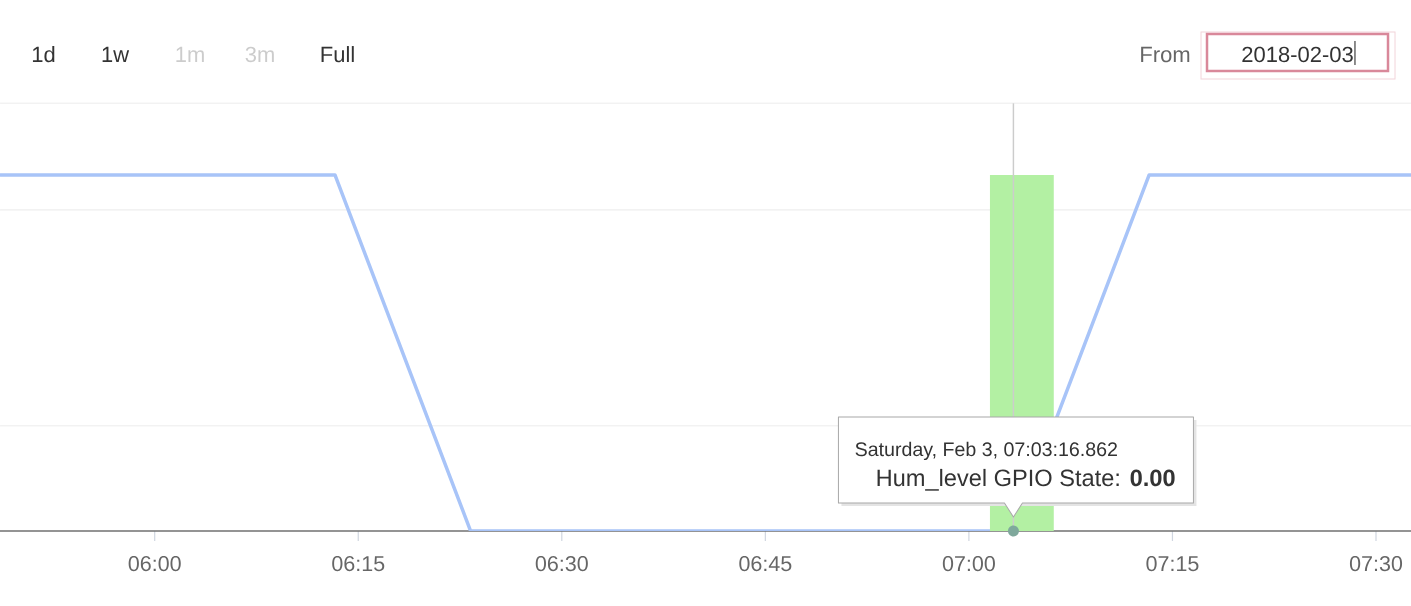 The height and width of the screenshot is (606, 1411). What do you see at coordinates (43, 54) in the screenshot?
I see `text: 1d` at bounding box center [43, 54].